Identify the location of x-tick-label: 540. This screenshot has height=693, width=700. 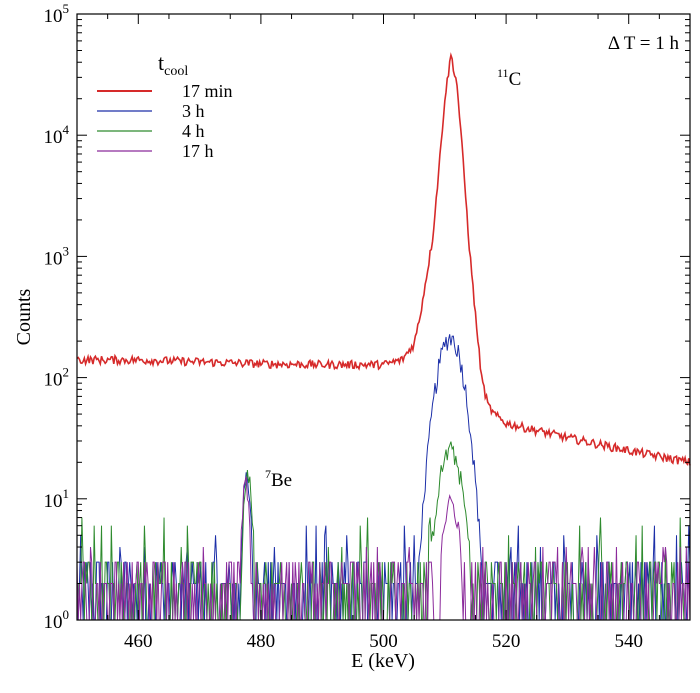
(628, 641).